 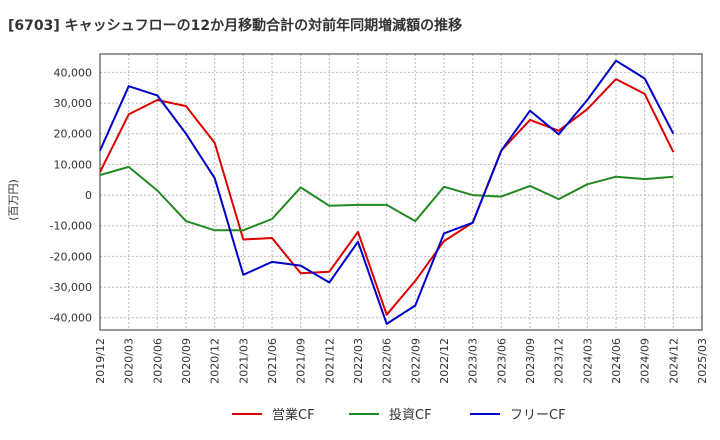 What do you see at coordinates (444, 361) in the screenshot?
I see `x-tick-label: 2022/12` at bounding box center [444, 361].